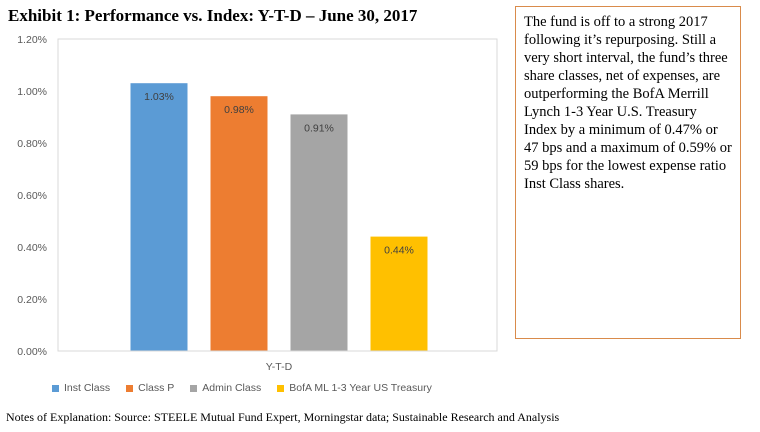 This screenshot has height=432, width=760. I want to click on legend-label: Inst Class, so click(87, 388).